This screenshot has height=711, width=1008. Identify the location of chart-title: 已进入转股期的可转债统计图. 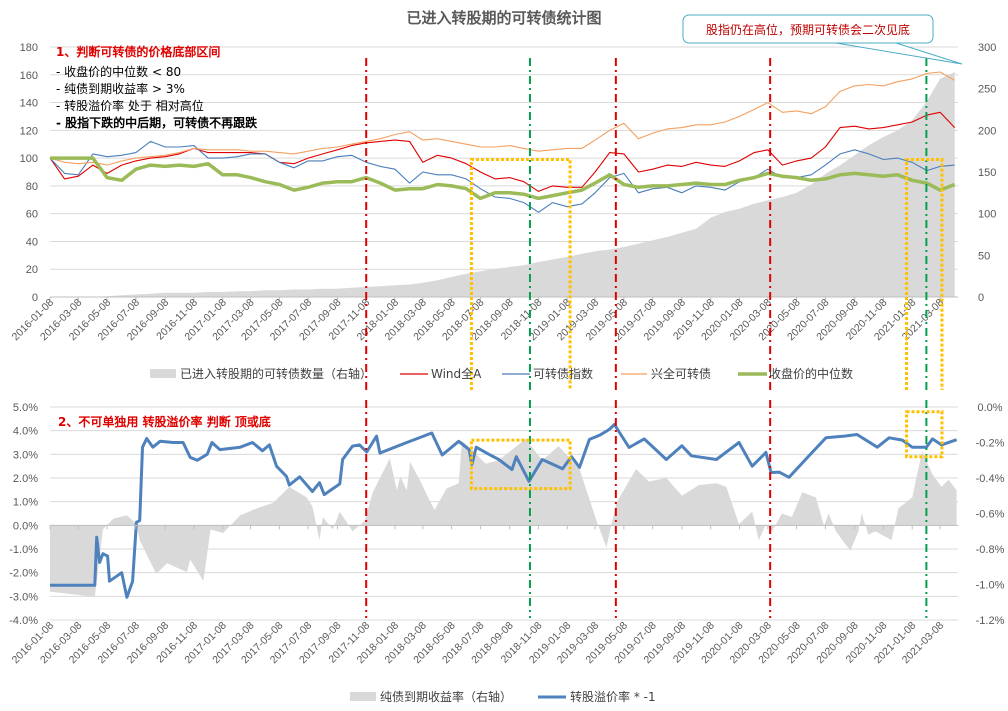
(503, 18).